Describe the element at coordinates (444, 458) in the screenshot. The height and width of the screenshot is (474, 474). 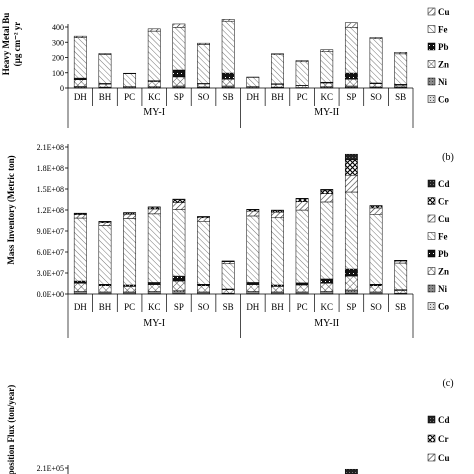
I see `legend-label-cu: Cu` at that location.